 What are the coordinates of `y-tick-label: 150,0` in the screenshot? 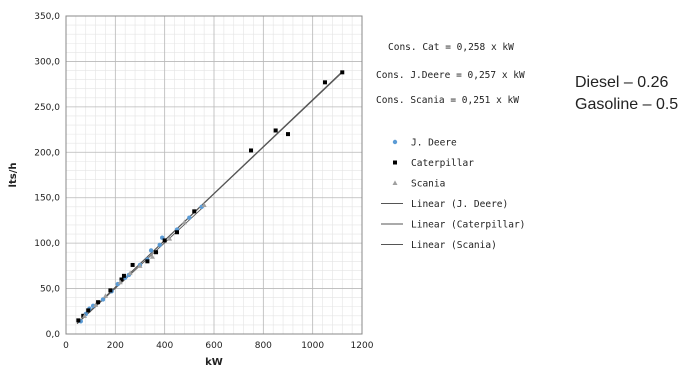 It's located at (47, 199).